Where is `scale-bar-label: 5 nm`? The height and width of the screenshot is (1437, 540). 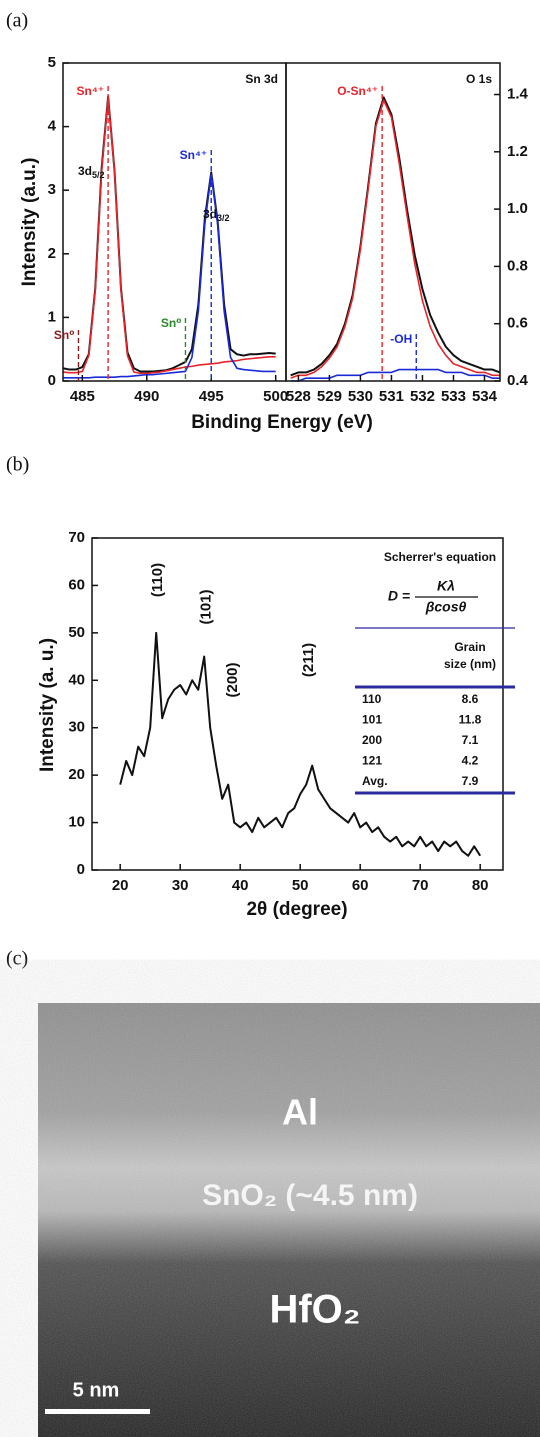 scale-bar-label: 5 nm is located at coordinates (96, 1390).